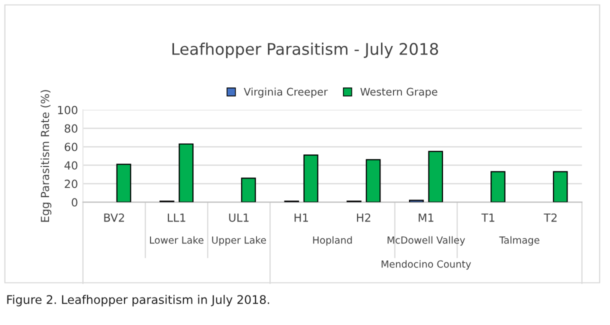  Describe the element at coordinates (363, 217) in the screenshot. I see `x-tick-label: H2` at that location.